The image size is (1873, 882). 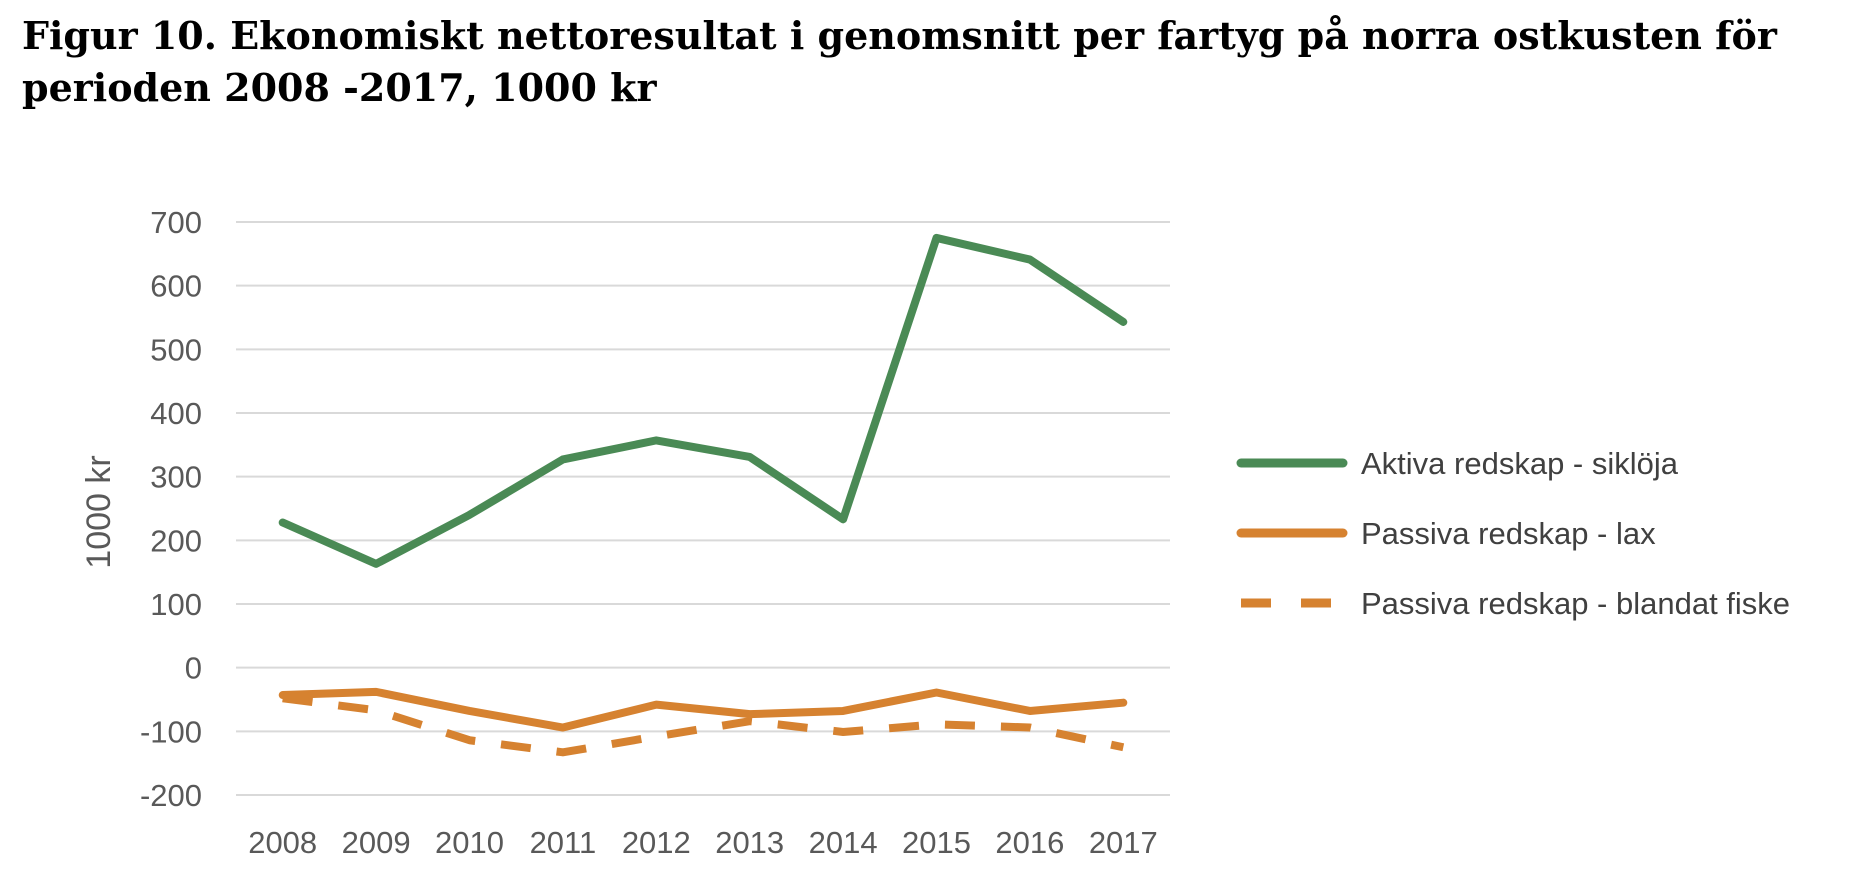 I want to click on legend-label: Passiva redskap - lax, so click(x=1508, y=533).